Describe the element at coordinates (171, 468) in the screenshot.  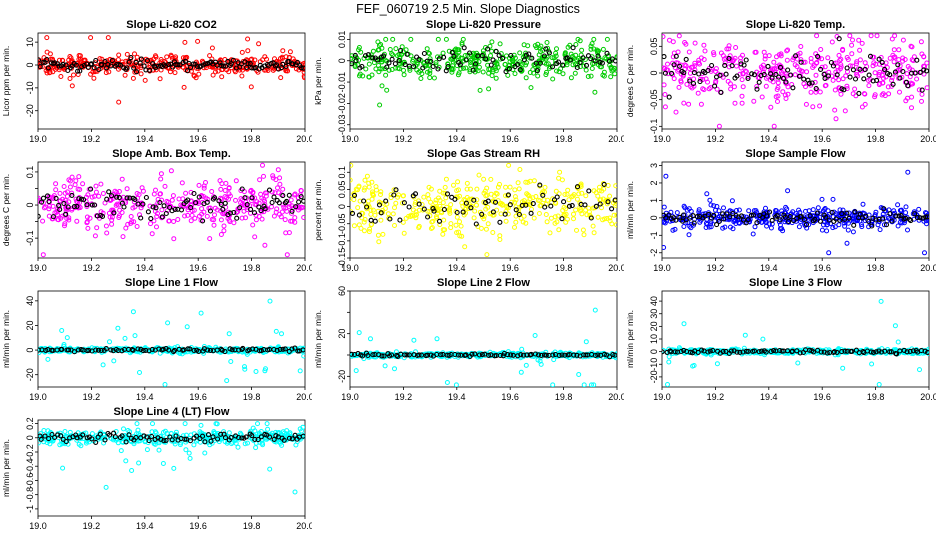
I see `plot-frame` at that location.